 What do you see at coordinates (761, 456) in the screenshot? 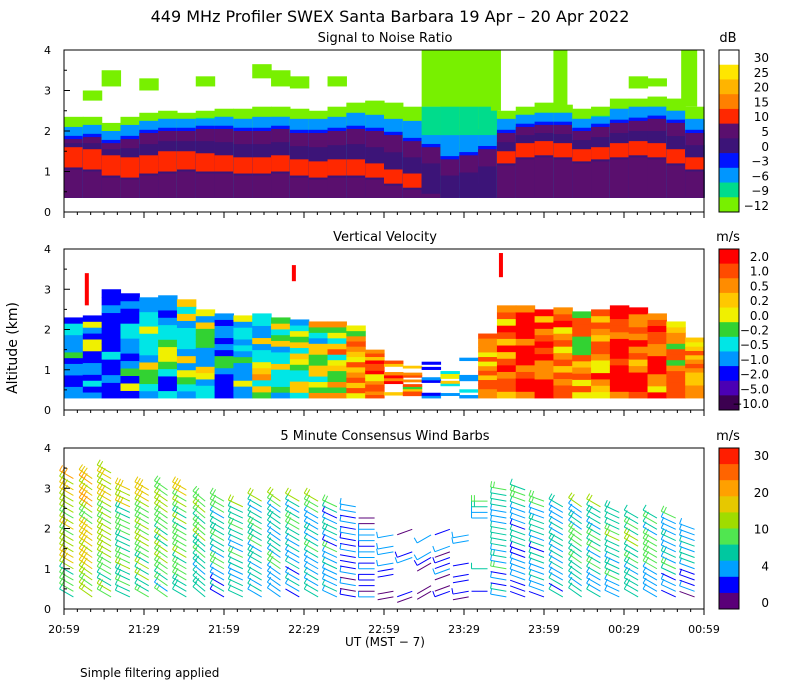
I see `colorbar-label: 30` at bounding box center [761, 456].